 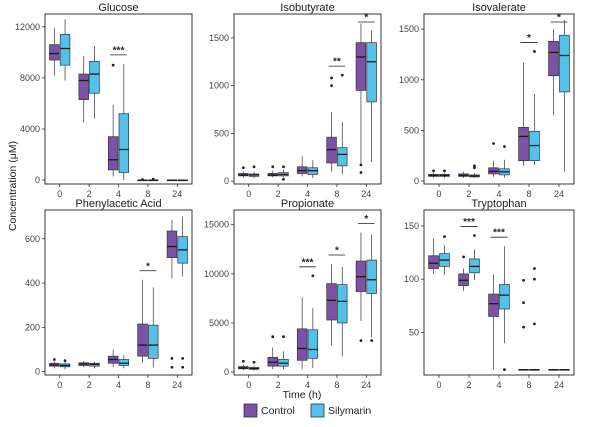 I want to click on significance-label: ***, so click(x=469, y=222).